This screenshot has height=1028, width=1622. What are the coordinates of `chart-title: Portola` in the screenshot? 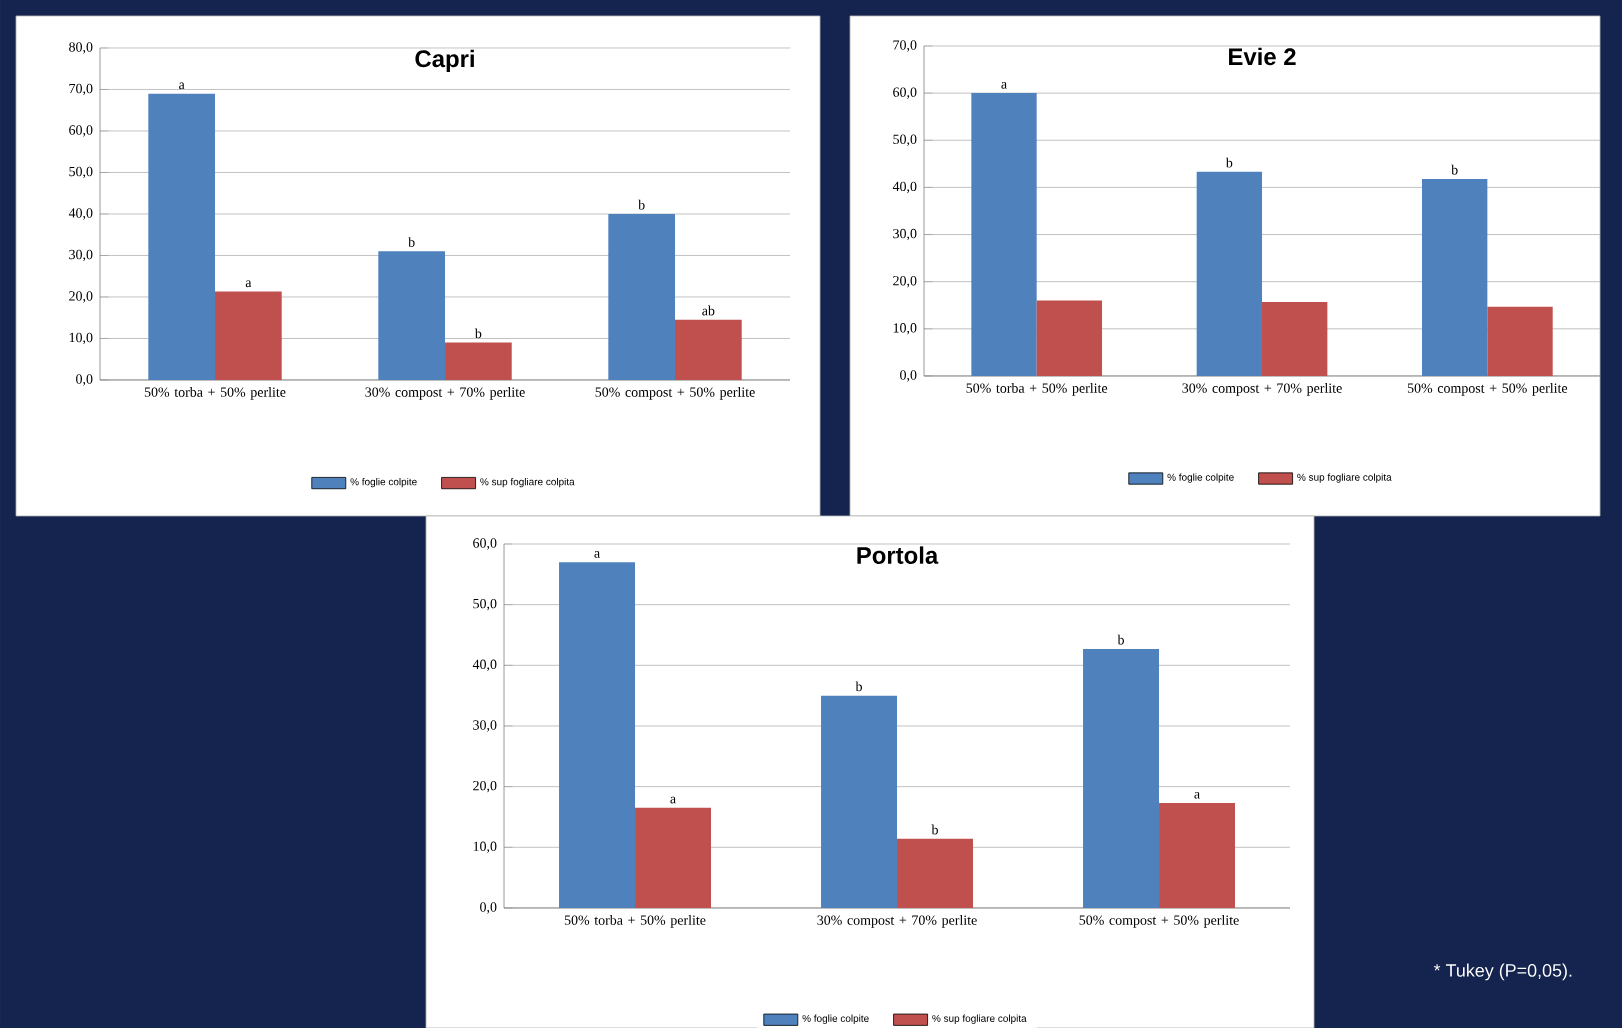 It's located at (898, 555).